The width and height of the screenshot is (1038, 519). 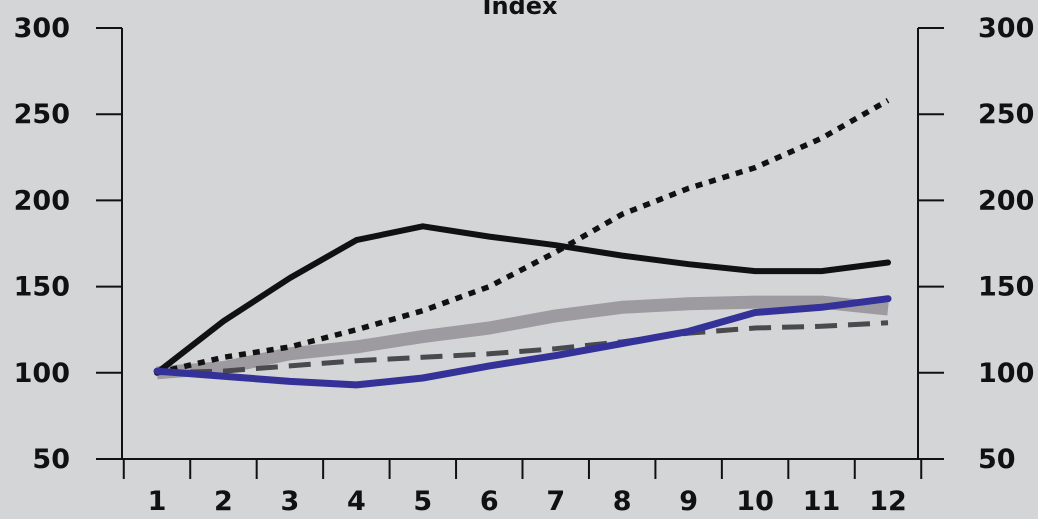 I want to click on y-tick-label-right: 250, so click(x=1006, y=114).